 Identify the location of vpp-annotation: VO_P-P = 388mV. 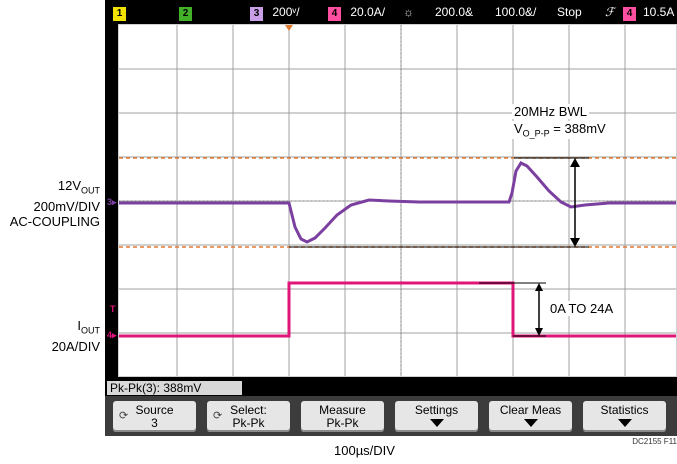
(560, 130).